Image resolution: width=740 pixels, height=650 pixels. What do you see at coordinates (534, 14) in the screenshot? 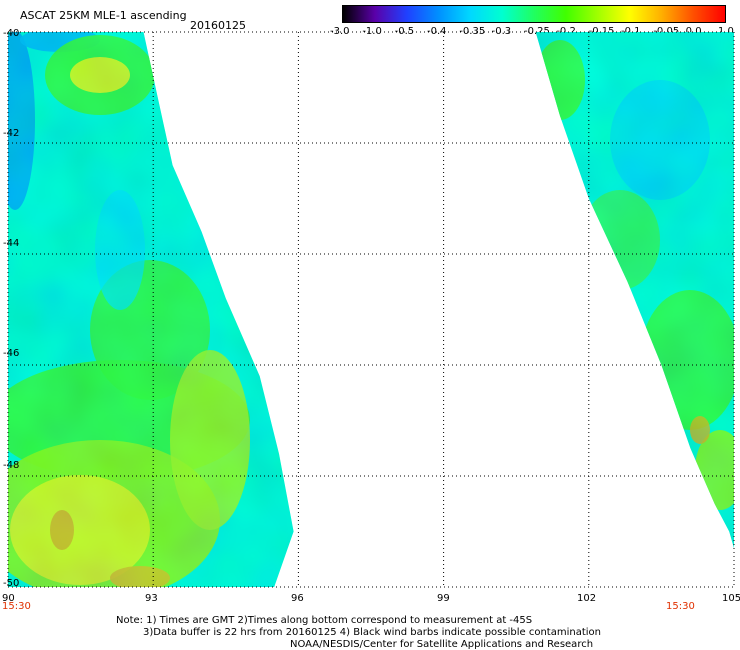
I see `colorbar` at bounding box center [534, 14].